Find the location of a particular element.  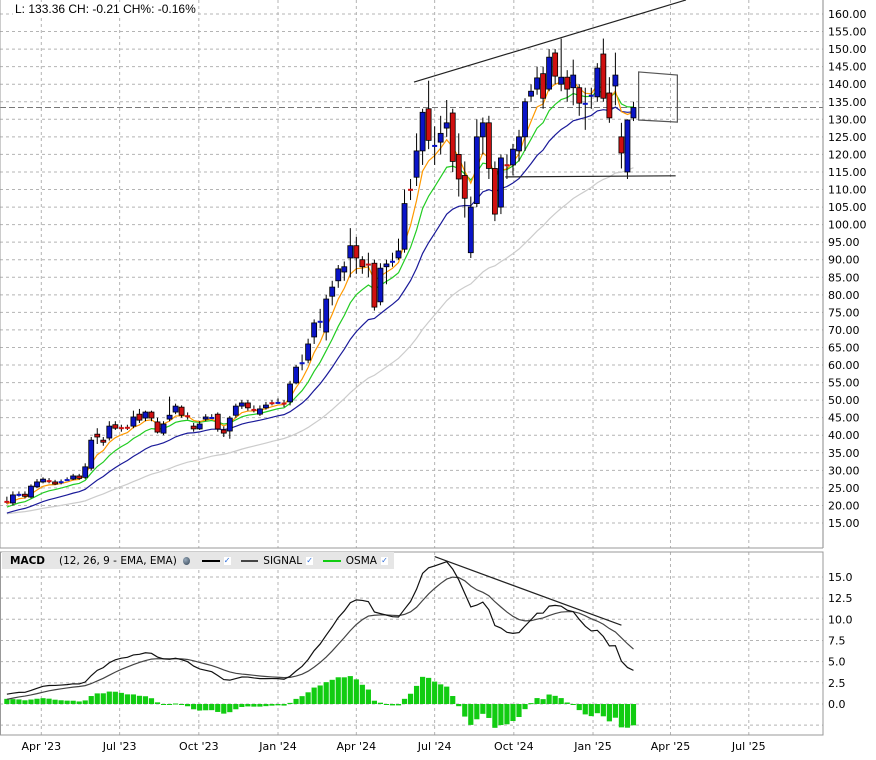

macd-tick-label: 10.0 is located at coordinates (840, 619).